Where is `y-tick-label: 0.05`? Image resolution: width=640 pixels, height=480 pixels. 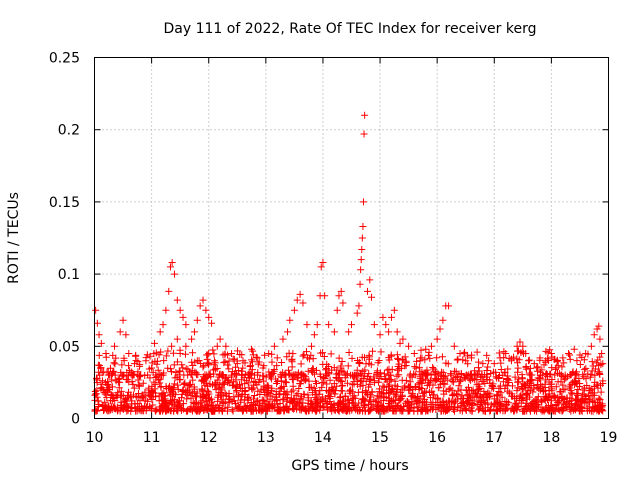
y-tick-label: 0.05 is located at coordinates (64, 347).